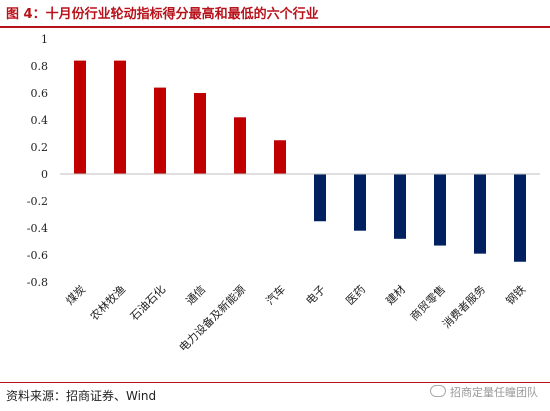  Describe the element at coordinates (427, 302) in the screenshot. I see `category-label: 商贸零售` at that location.